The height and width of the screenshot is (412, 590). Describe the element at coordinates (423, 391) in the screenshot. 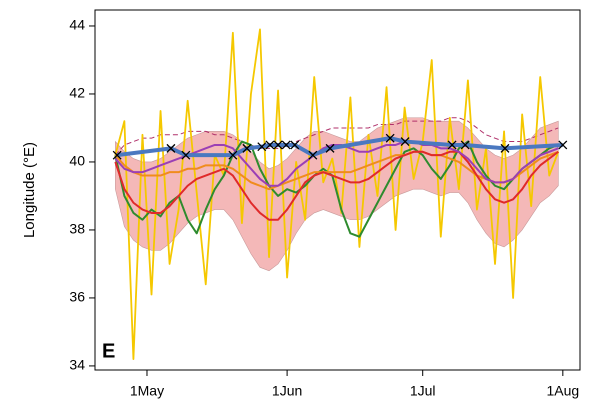

I see `x-tick-label: 1Jul` at that location.